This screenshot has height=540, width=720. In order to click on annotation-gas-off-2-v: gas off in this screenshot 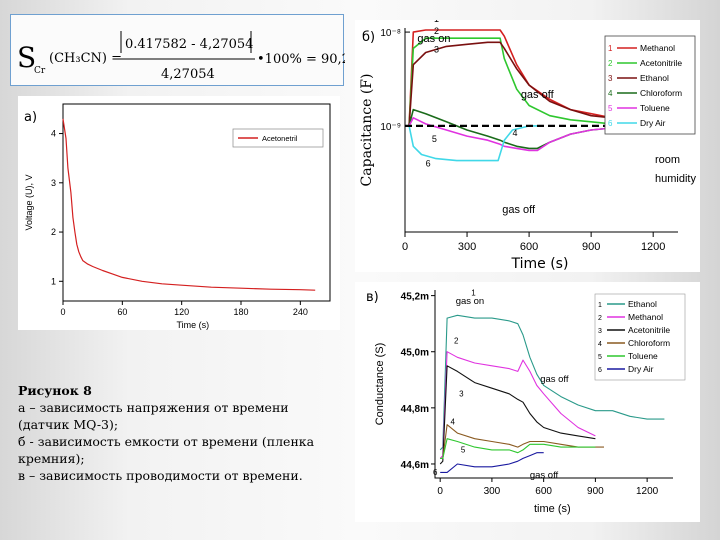, I will do `click(544, 475)`.